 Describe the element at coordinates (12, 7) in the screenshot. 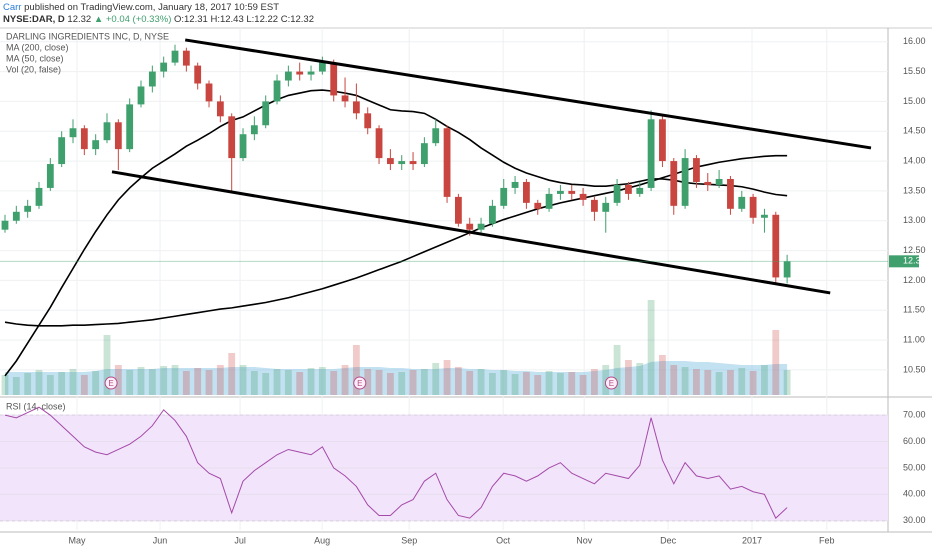

I see `author: Carr` at that location.